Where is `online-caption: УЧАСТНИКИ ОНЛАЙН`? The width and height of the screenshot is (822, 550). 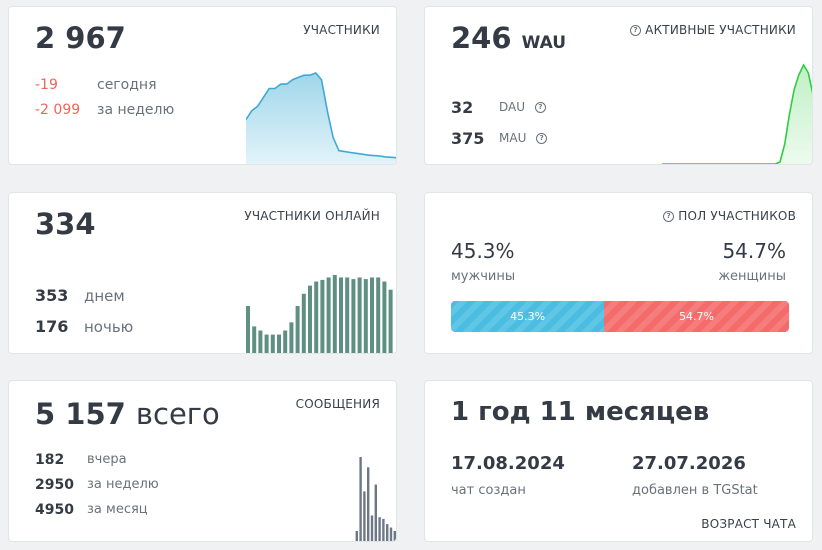 online-caption: УЧАСТНИКИ ОНЛАЙН is located at coordinates (312, 216).